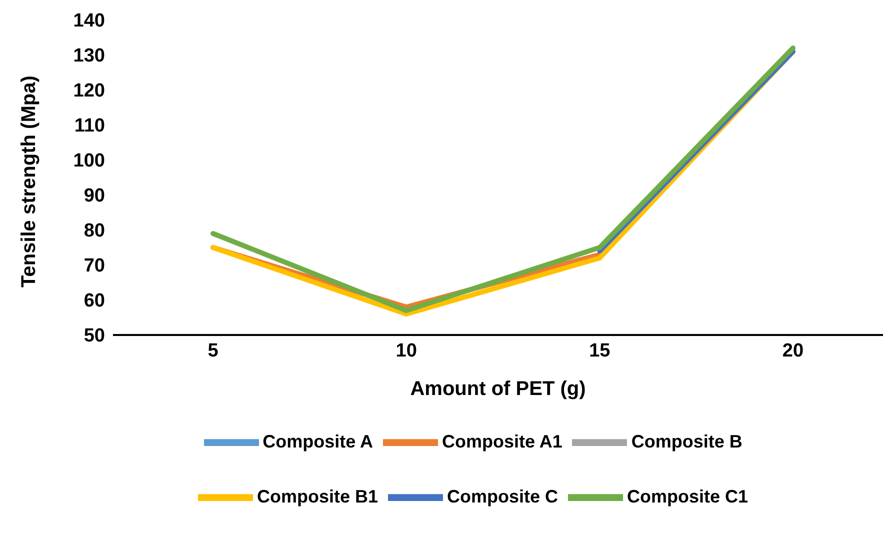 The width and height of the screenshot is (891, 543). Describe the element at coordinates (317, 496) in the screenshot. I see `legend-label: Composite B1` at that location.